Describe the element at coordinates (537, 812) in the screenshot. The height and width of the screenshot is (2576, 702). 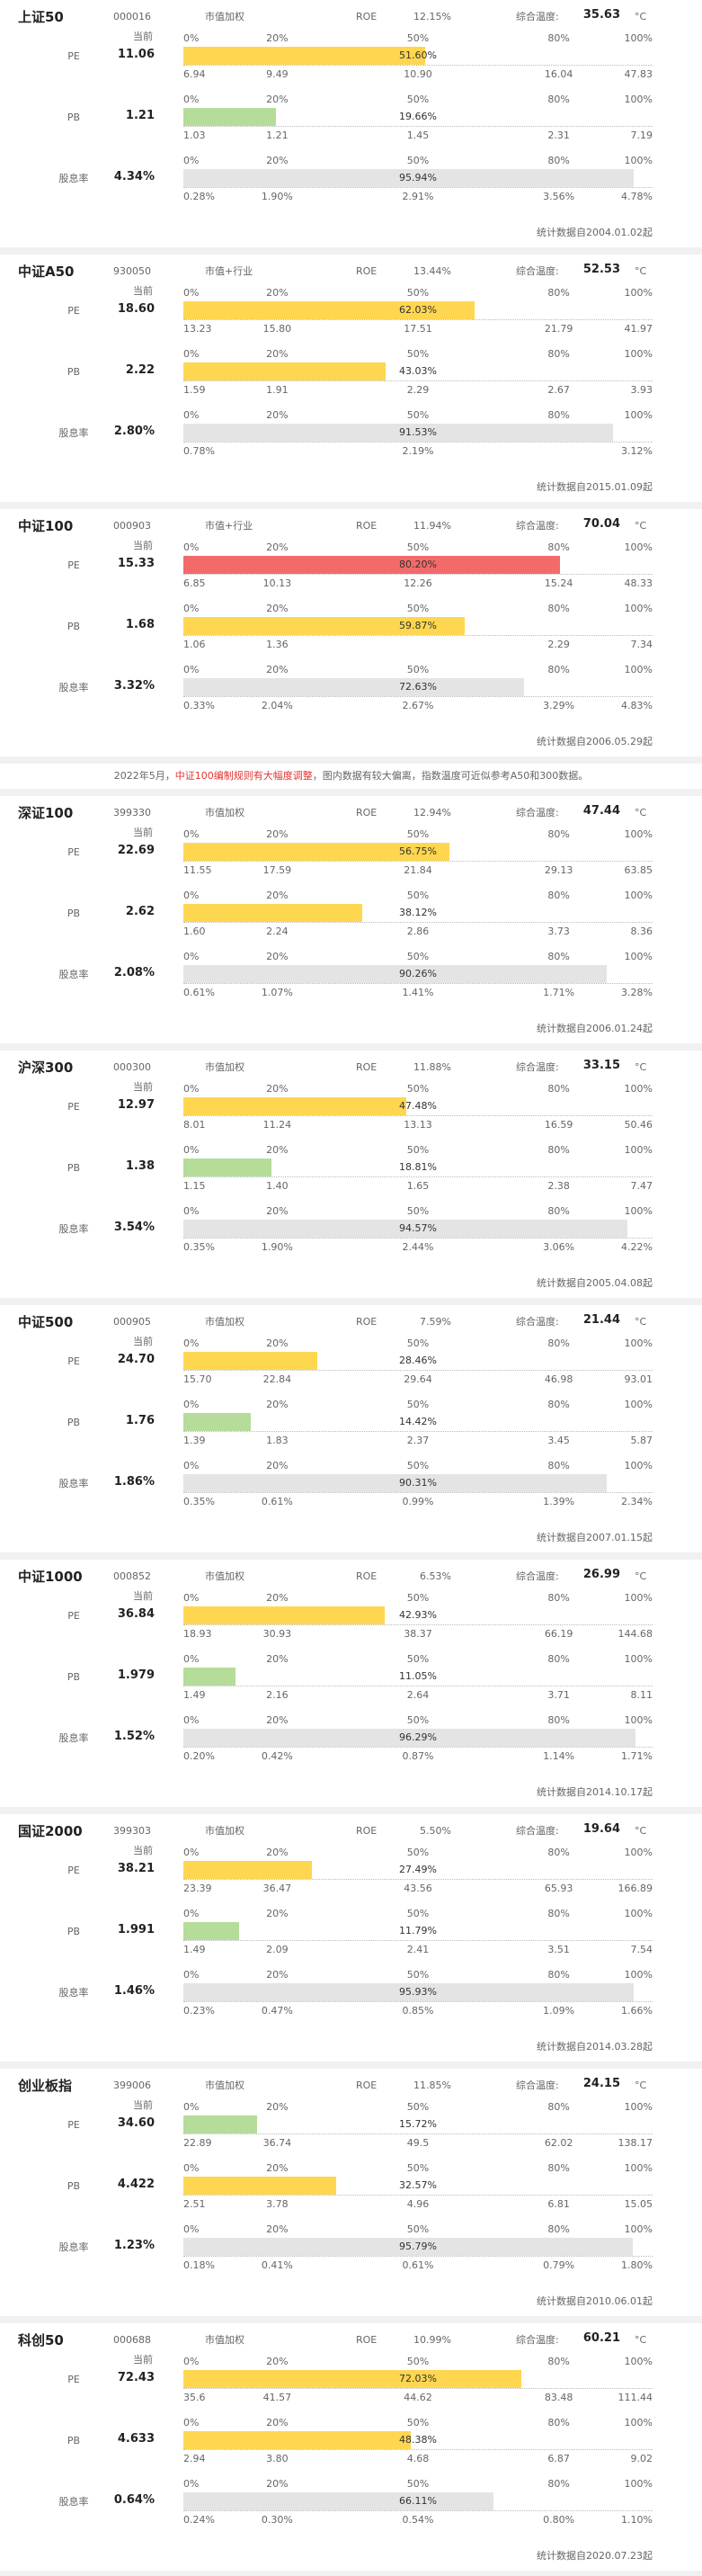
I see `temperature-label: 综合温度:` at that location.